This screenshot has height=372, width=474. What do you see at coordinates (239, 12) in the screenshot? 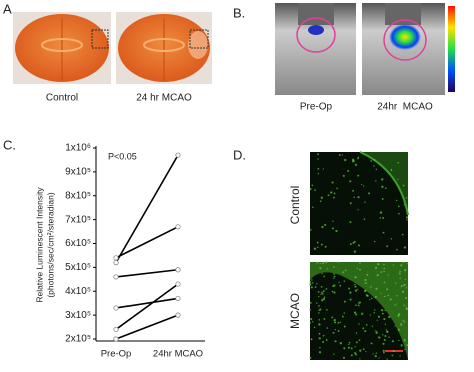
I see `panel-label: B.` at bounding box center [239, 12].